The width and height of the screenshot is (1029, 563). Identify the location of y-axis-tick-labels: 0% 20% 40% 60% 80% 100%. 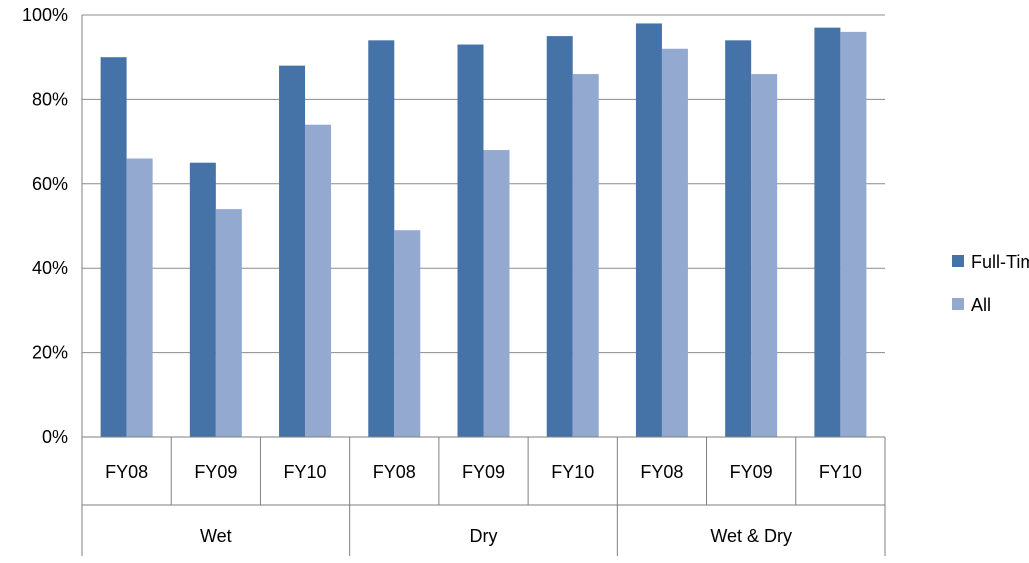
(45, 226).